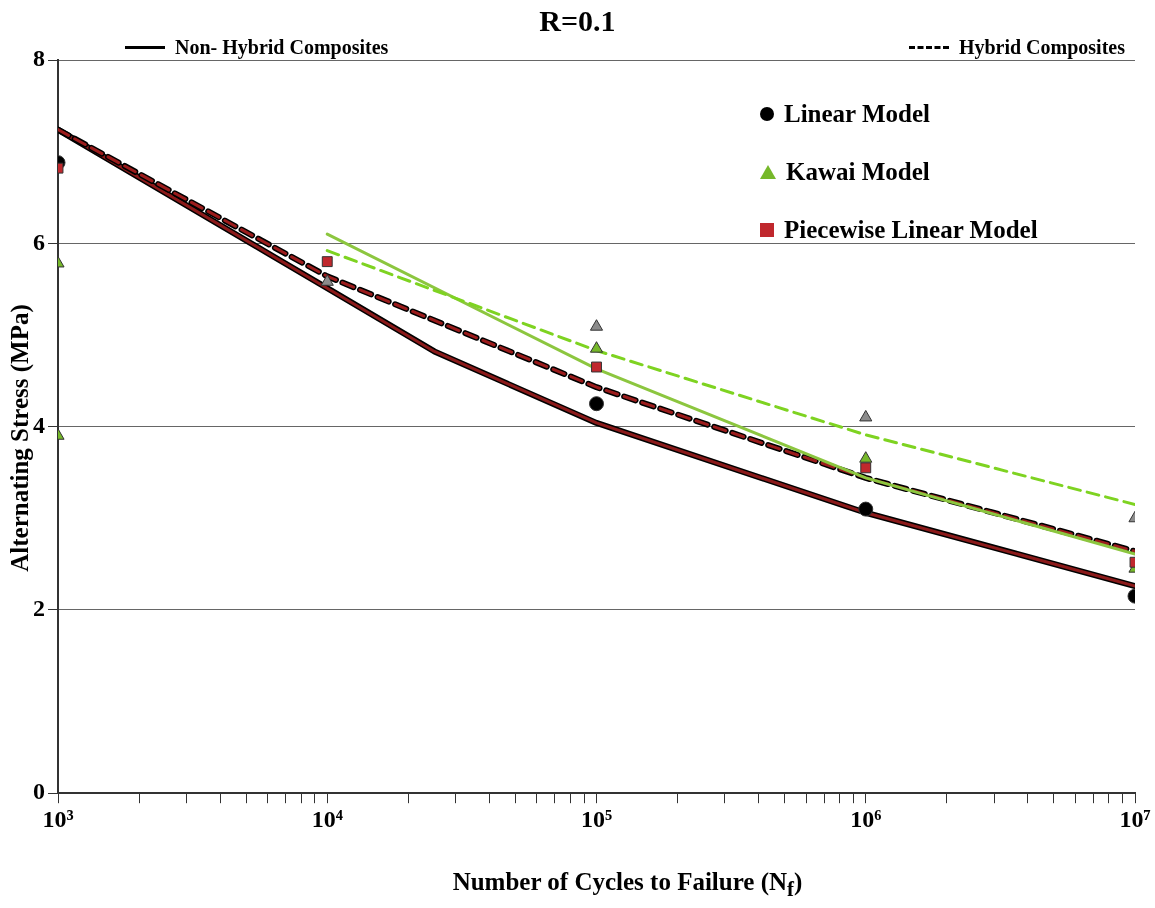 This screenshot has width=1155, height=908. What do you see at coordinates (282, 47) in the screenshot?
I see `legend-label: Non- Hybrid Composites` at bounding box center [282, 47].